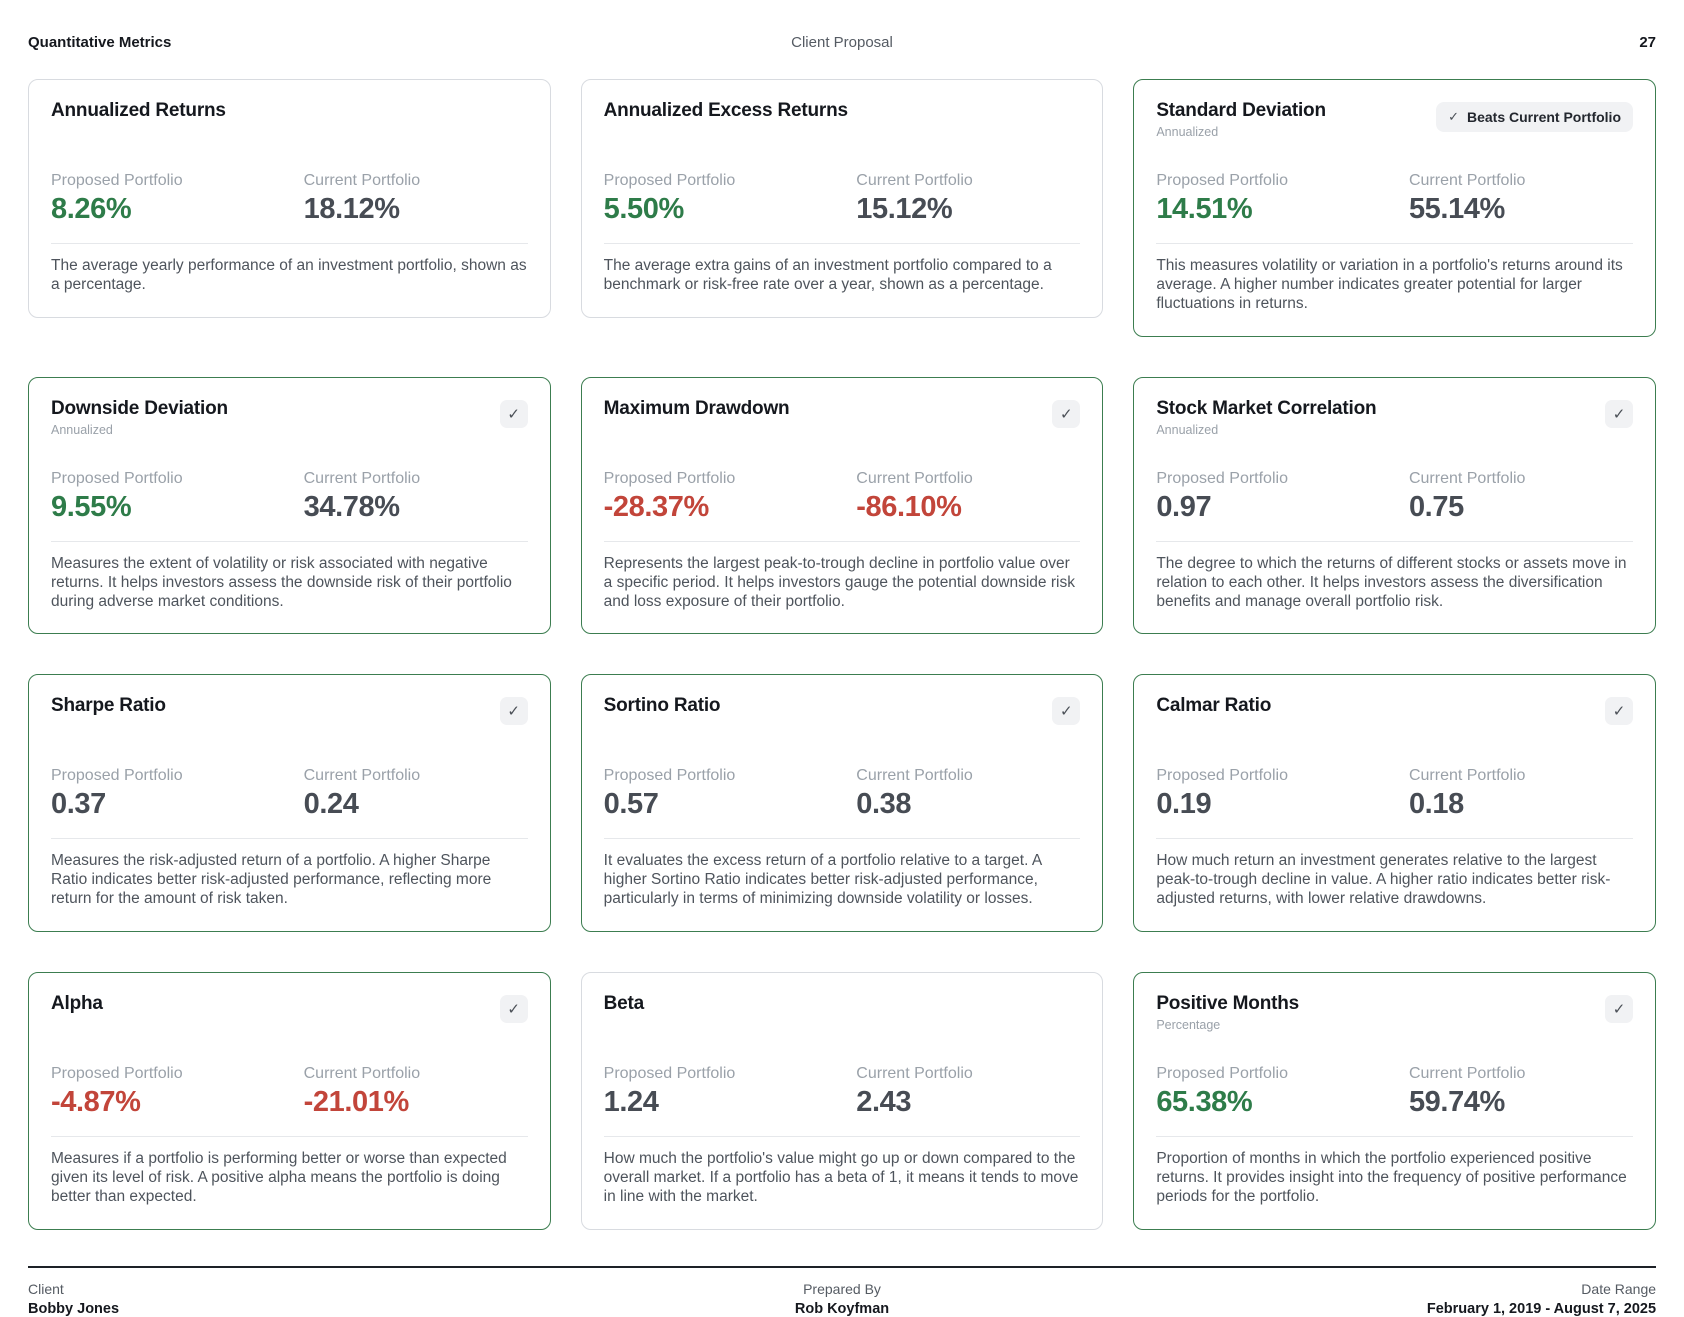 The width and height of the screenshot is (1684, 1317). I want to click on proposed-portfolio-value: 0.97, so click(1184, 506).